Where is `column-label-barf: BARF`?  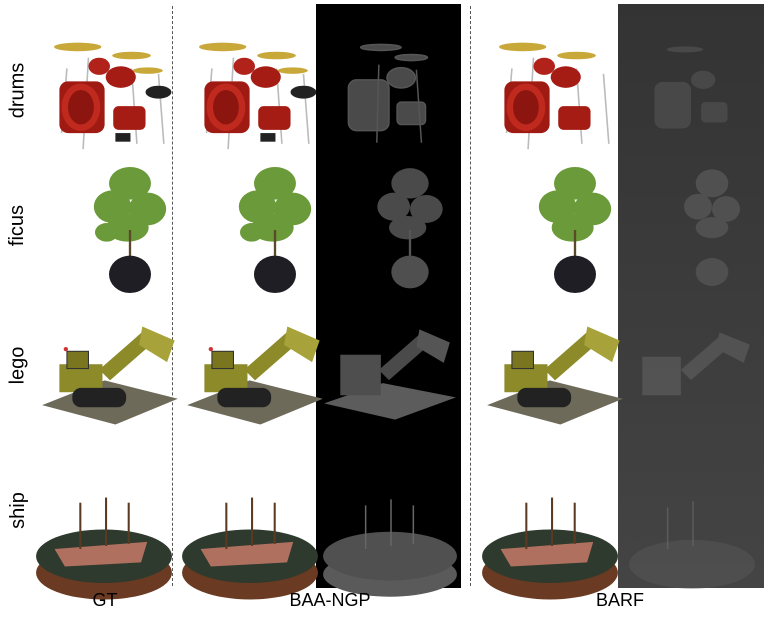 column-label-barf: BARF is located at coordinates (619, 600).